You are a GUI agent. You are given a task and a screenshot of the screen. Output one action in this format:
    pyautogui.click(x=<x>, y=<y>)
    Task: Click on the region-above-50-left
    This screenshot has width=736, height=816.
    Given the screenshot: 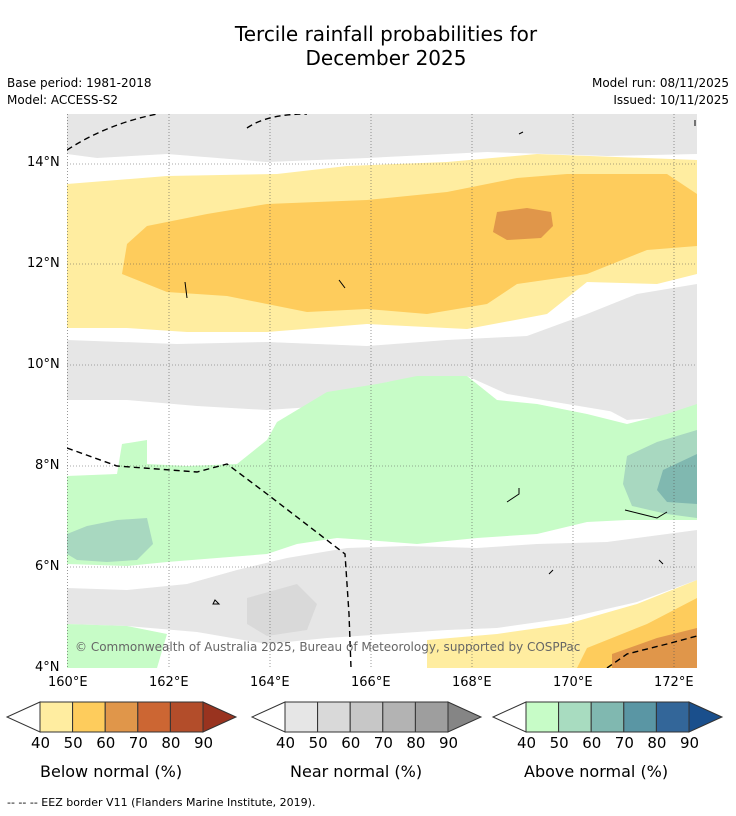 What is the action you would take?
    pyautogui.click(x=110, y=540)
    